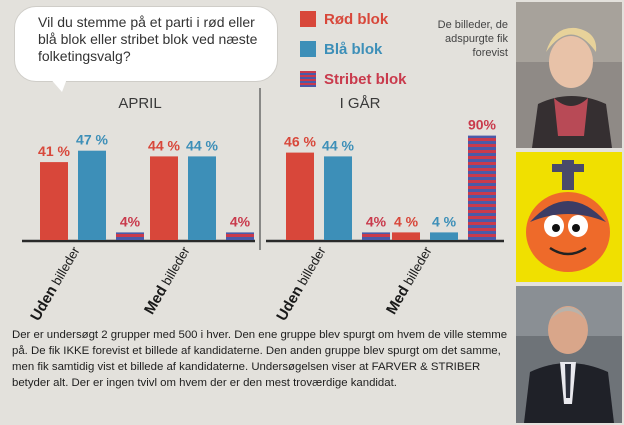 This screenshot has height=425, width=624. What do you see at coordinates (308, 49) in the screenshot?
I see `legend-swatch-blue` at bounding box center [308, 49].